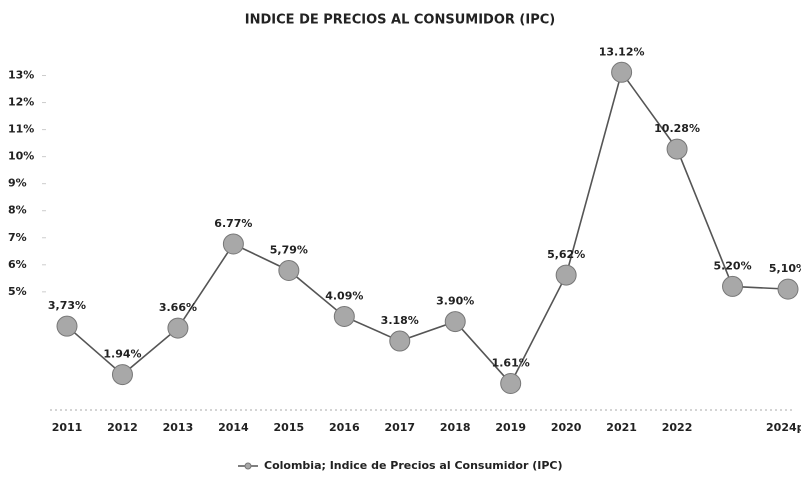  Describe the element at coordinates (17, 210) in the screenshot. I see `y-tick-label: 8%` at that location.